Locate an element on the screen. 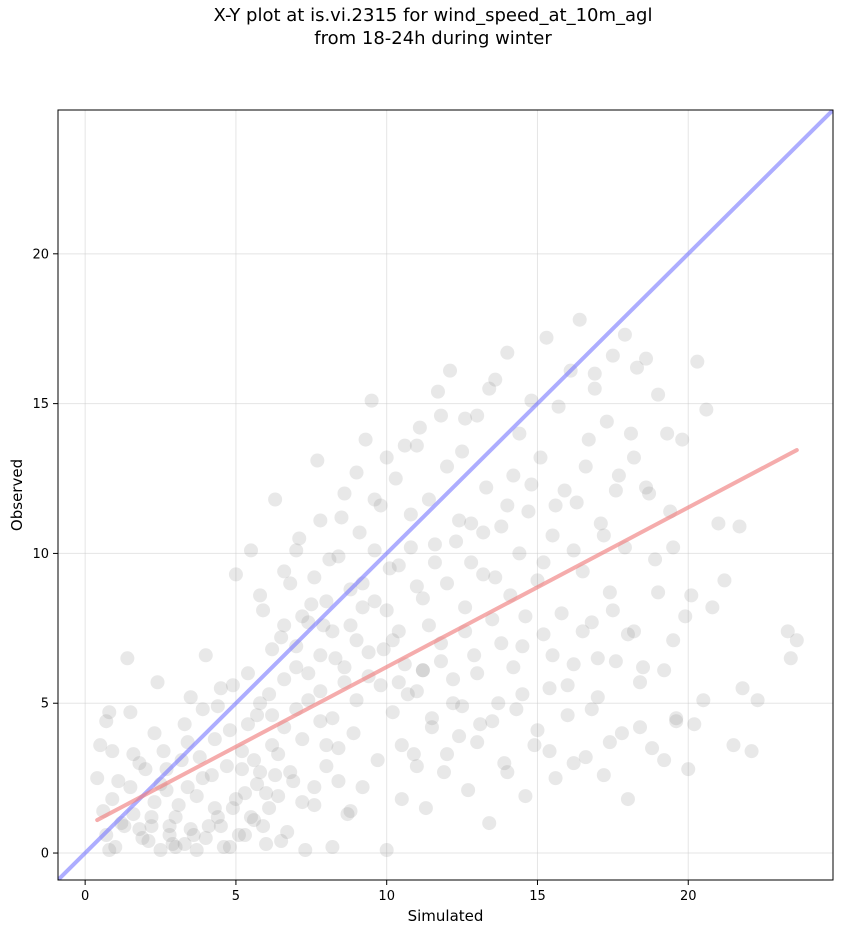  y-tick-label: 15 is located at coordinates (40, 404).